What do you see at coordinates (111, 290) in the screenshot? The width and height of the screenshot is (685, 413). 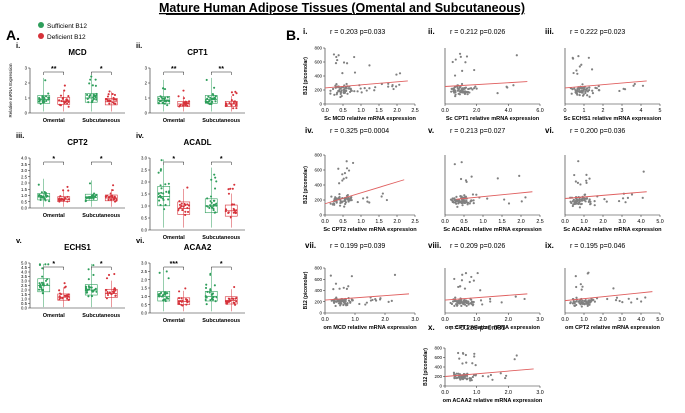 I see `deficient-group` at bounding box center [111, 290].